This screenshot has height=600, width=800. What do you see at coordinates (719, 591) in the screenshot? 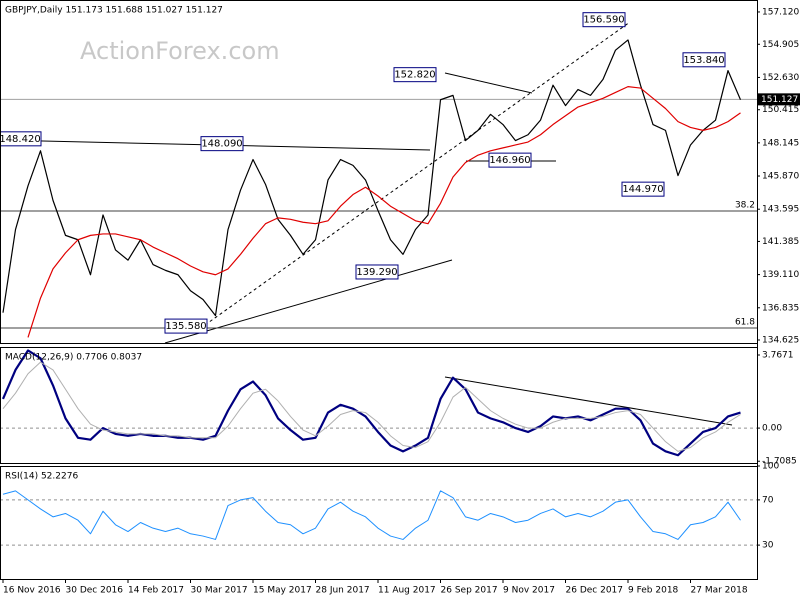
I see `x-tick-label: 27 Mar 2018` at bounding box center [719, 591].